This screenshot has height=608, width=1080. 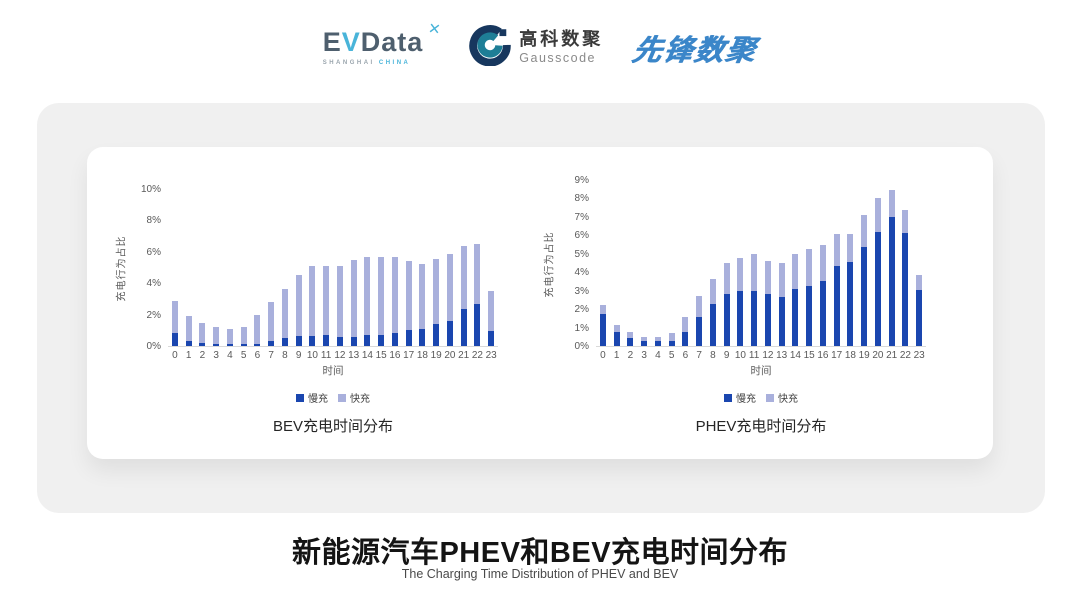 What do you see at coordinates (603, 355) in the screenshot?
I see `x-tick-label: 0` at bounding box center [603, 355].